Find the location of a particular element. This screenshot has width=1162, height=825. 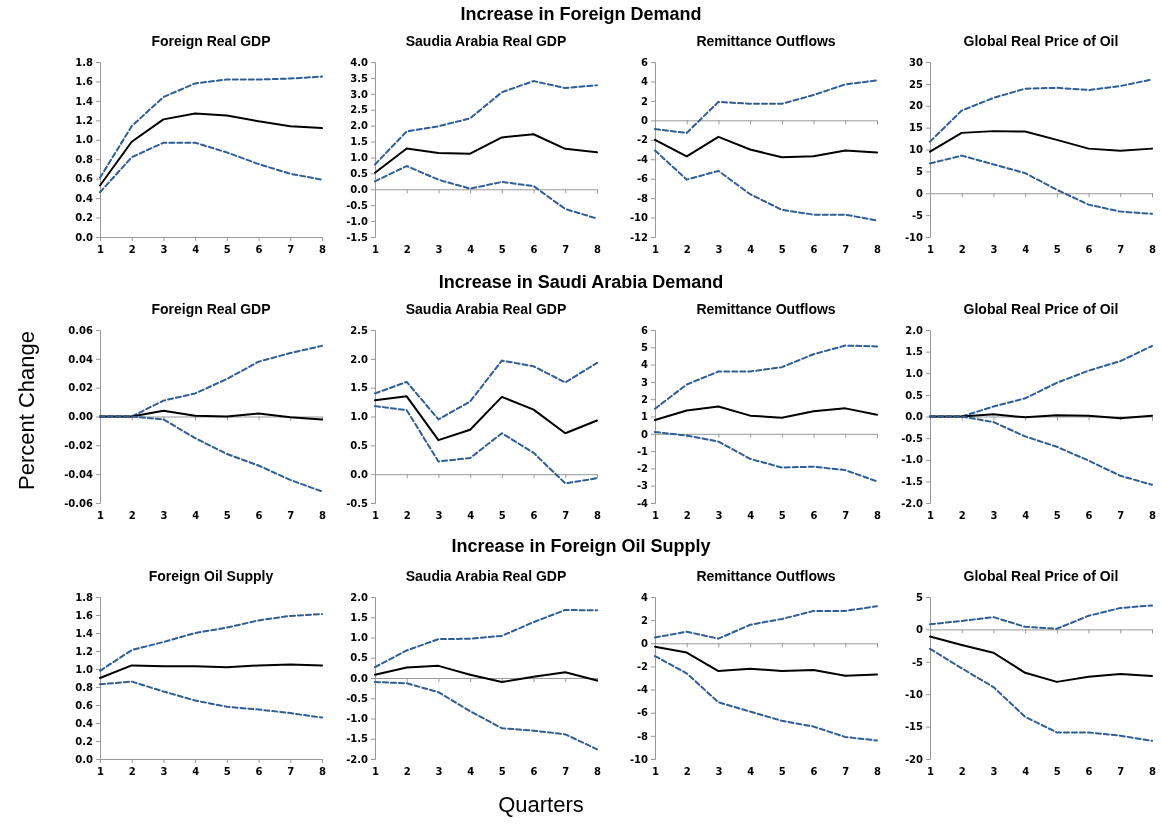

y-tick-label: -0.02 is located at coordinates (79, 446).